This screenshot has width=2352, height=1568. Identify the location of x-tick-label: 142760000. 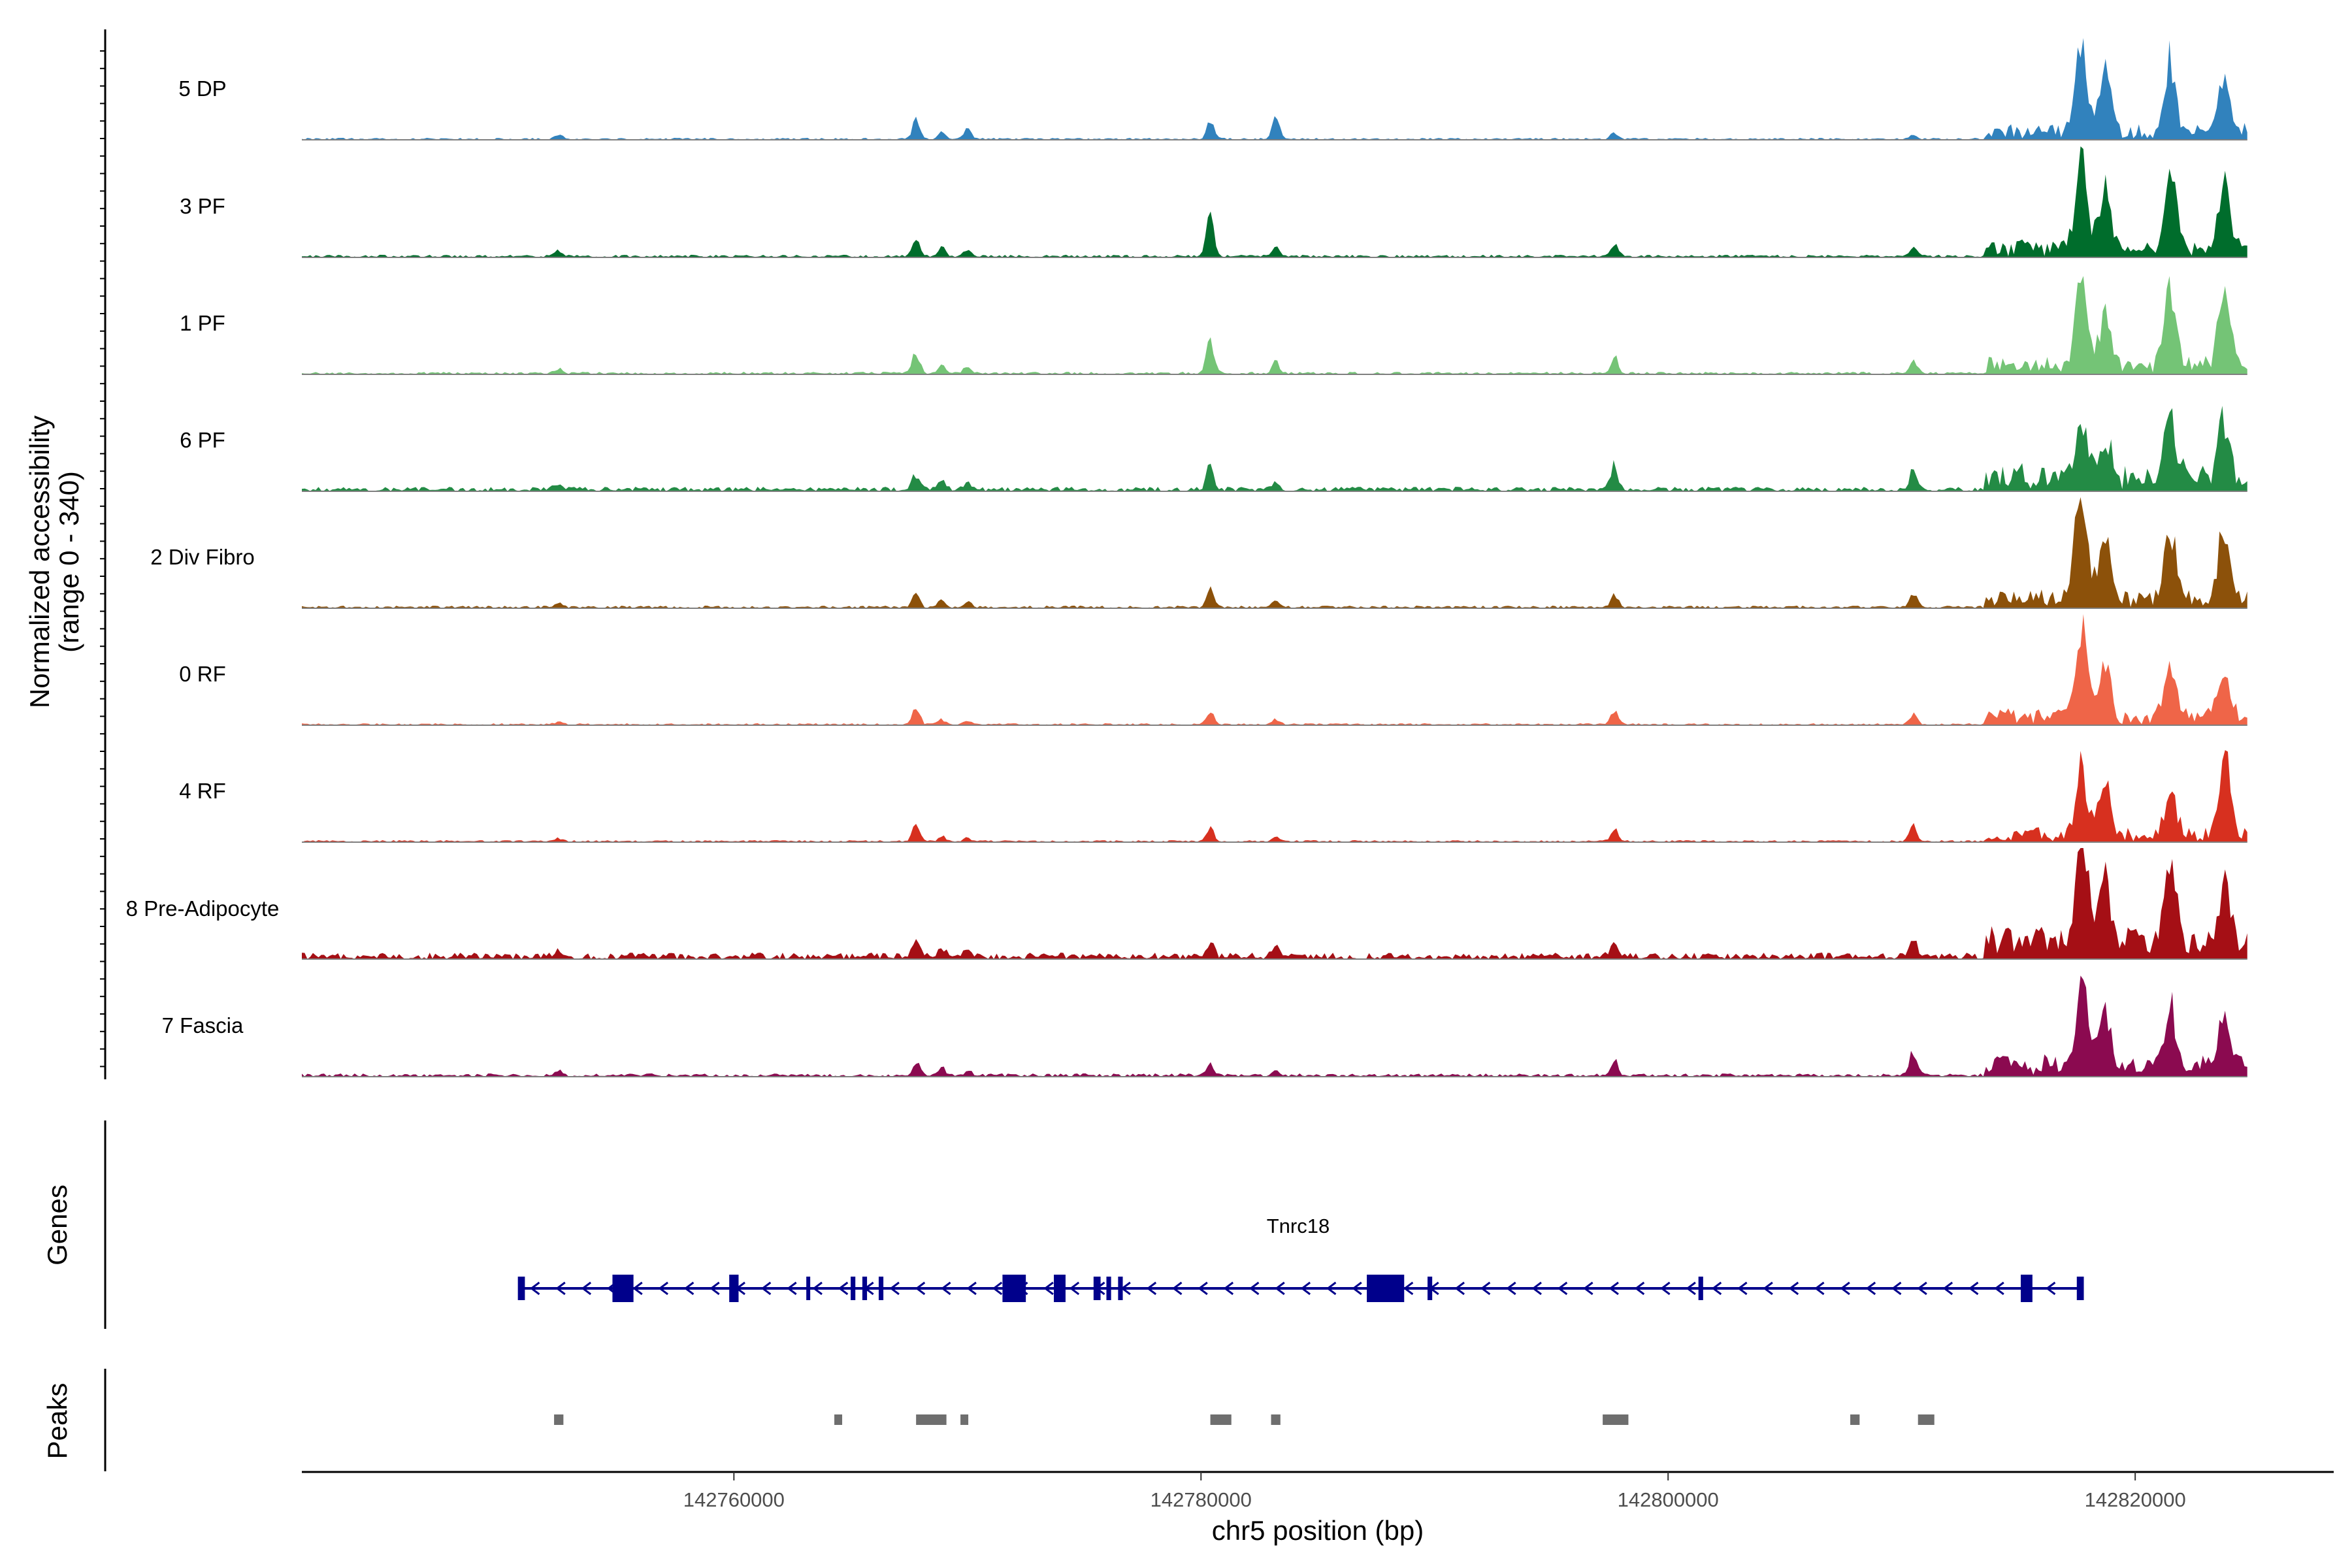
(734, 1499).